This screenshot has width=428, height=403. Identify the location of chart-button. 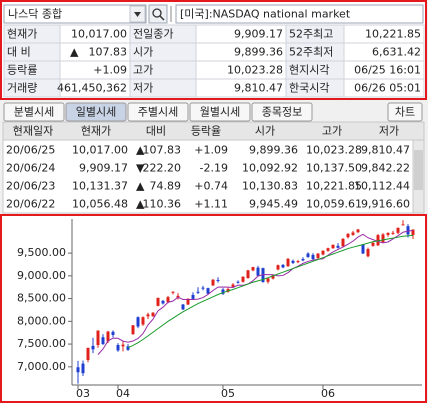
(405, 112).